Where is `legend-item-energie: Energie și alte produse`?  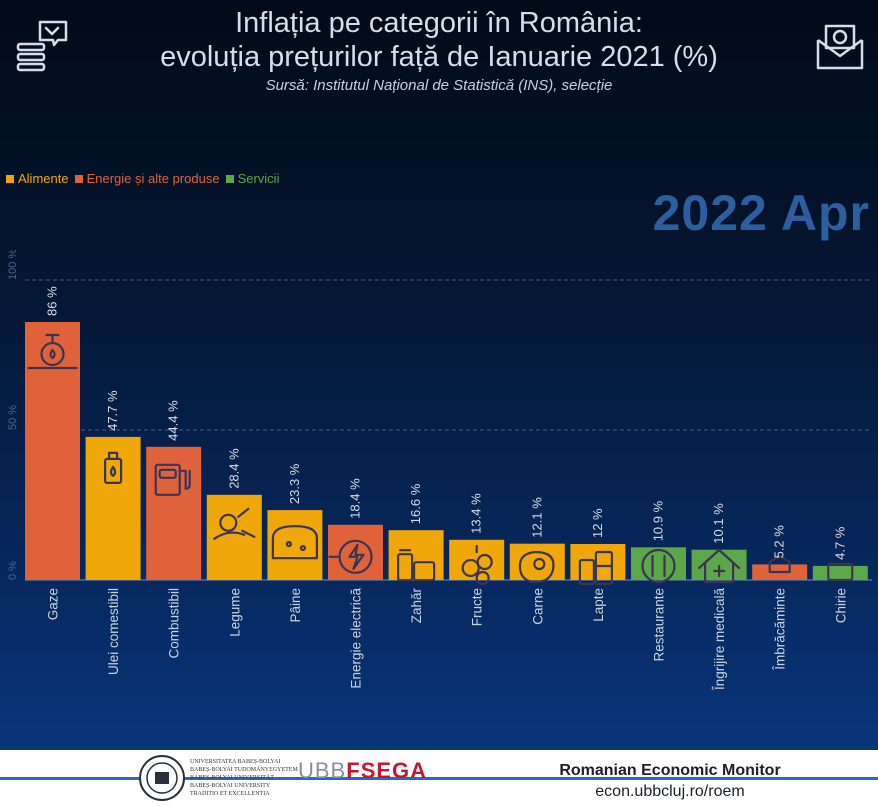 legend-item-energie: Energie și alte produse is located at coordinates (147, 178).